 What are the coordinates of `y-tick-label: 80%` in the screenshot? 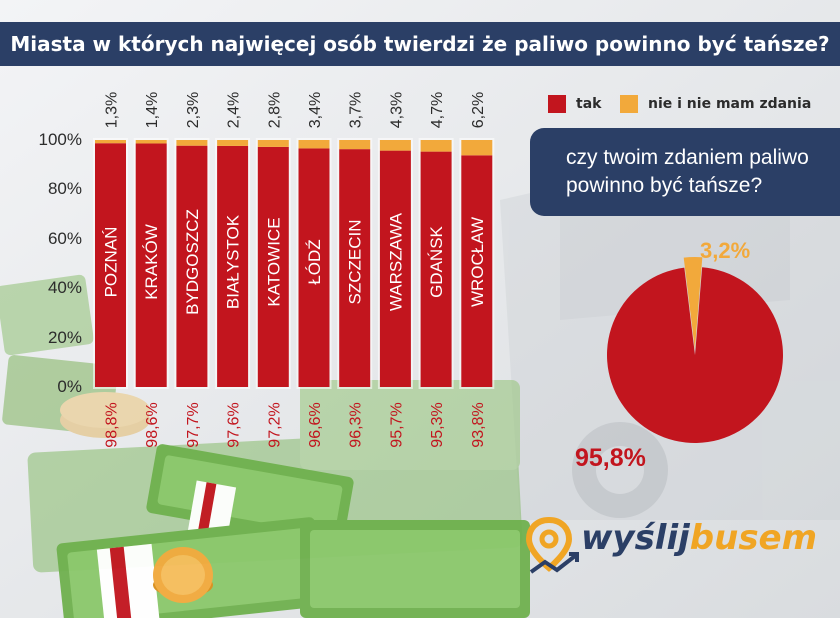 It's located at (64, 188).